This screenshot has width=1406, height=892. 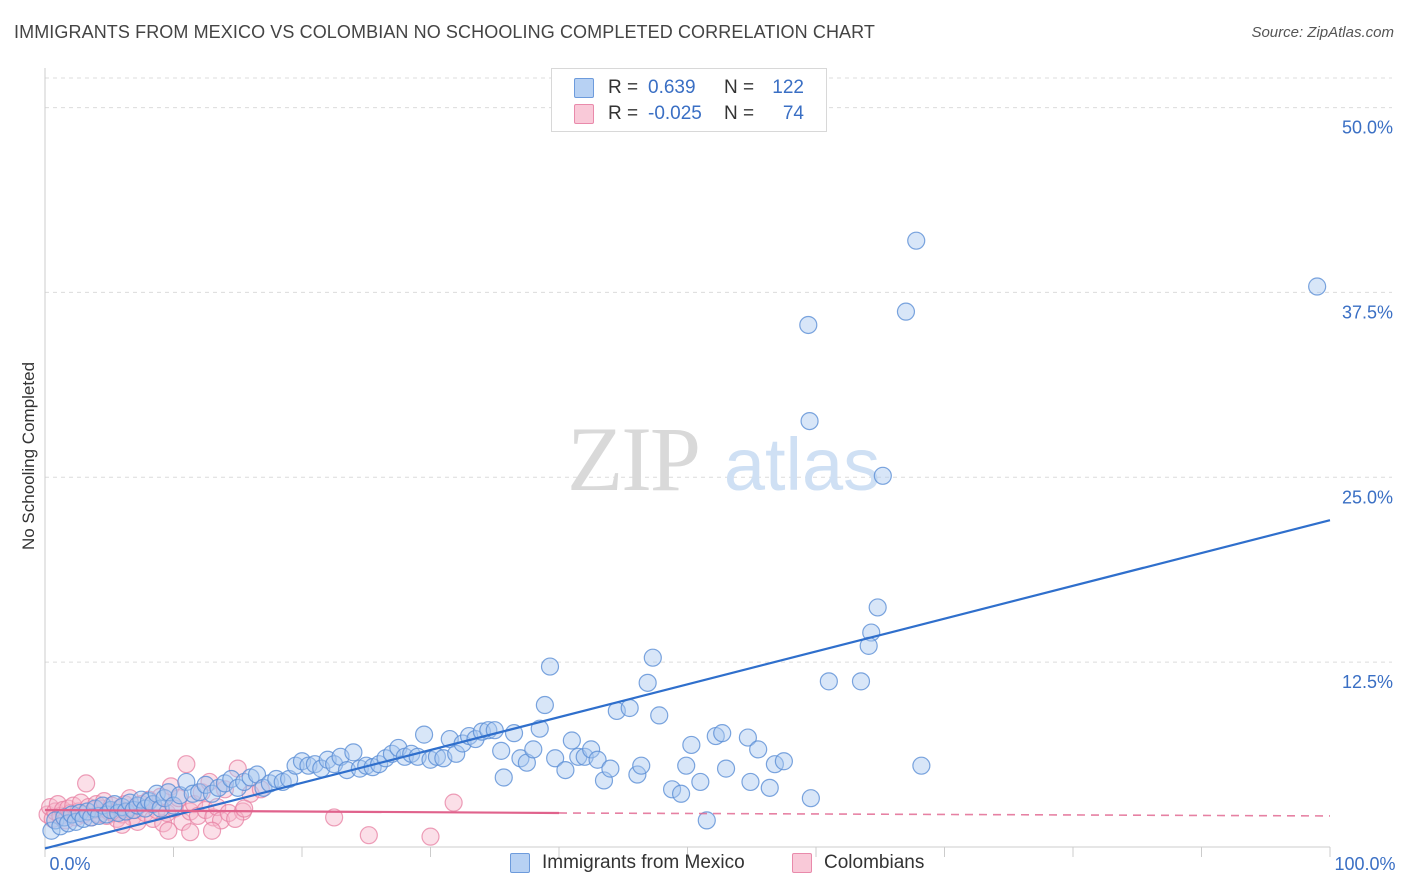 I want to click on watermark-zip: ZIP, so click(x=633, y=459).